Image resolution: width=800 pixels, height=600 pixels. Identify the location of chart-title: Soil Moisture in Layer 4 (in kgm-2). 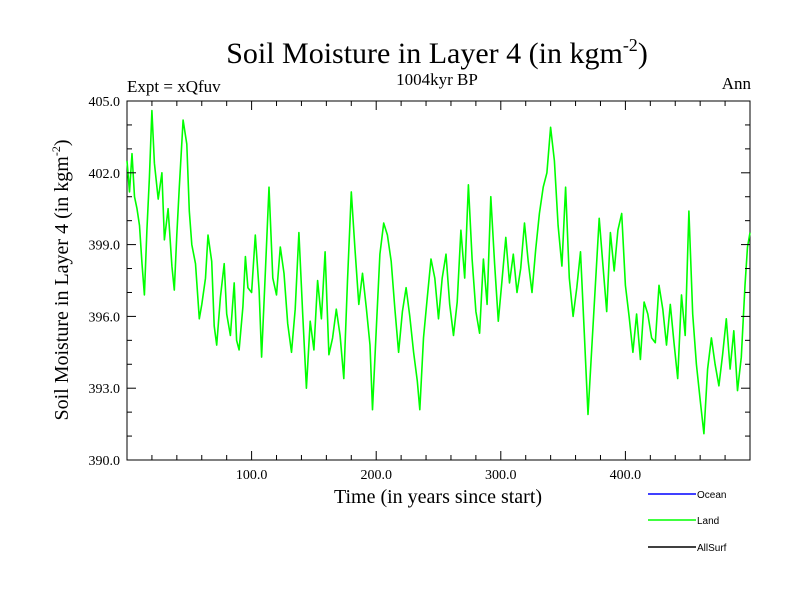
(437, 52).